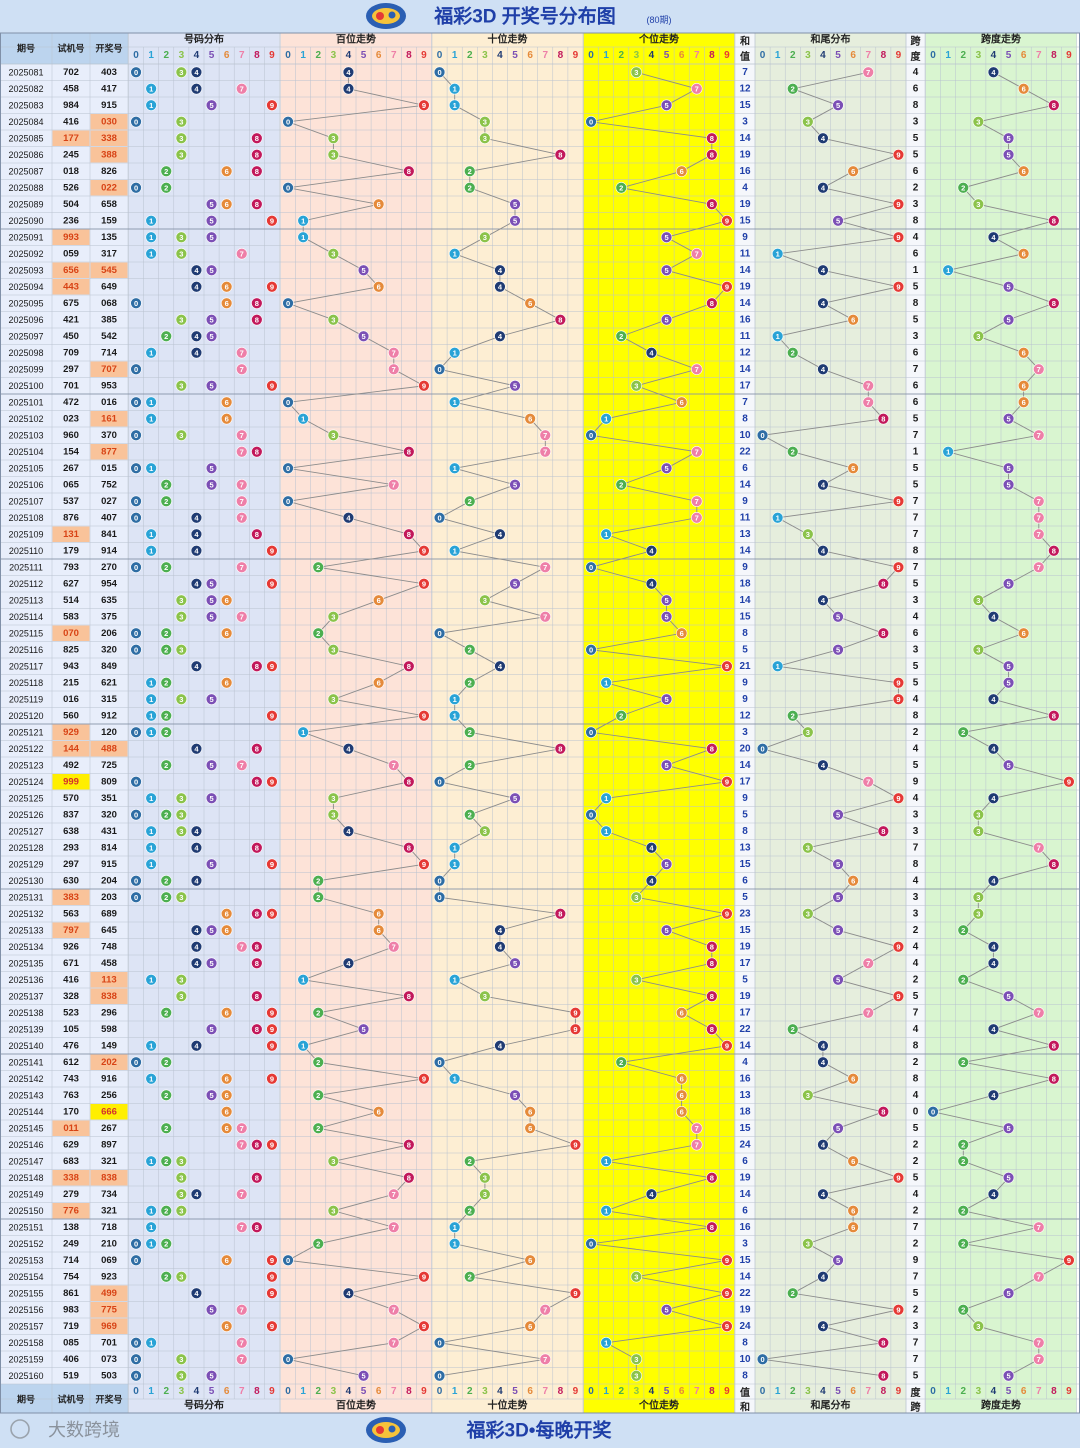 This screenshot has height=1448, width=1080. I want to click on digit-header: 6, so click(530, 55).